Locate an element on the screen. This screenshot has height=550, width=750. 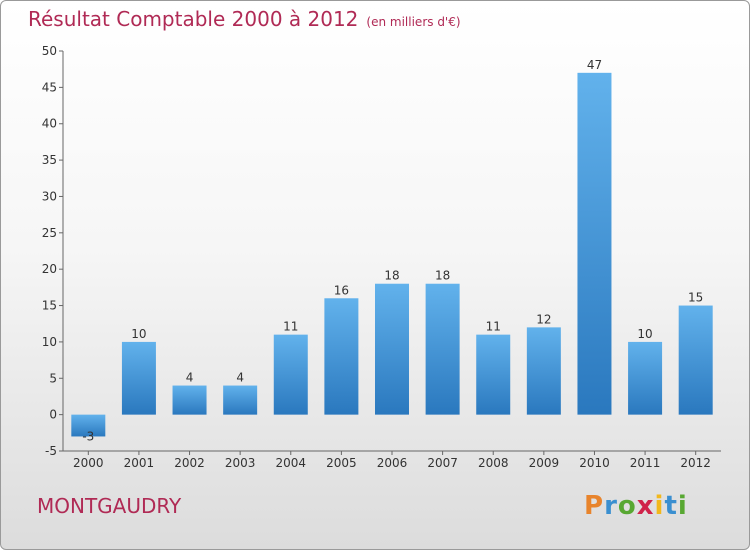
logo-letter: P is located at coordinates (594, 506).